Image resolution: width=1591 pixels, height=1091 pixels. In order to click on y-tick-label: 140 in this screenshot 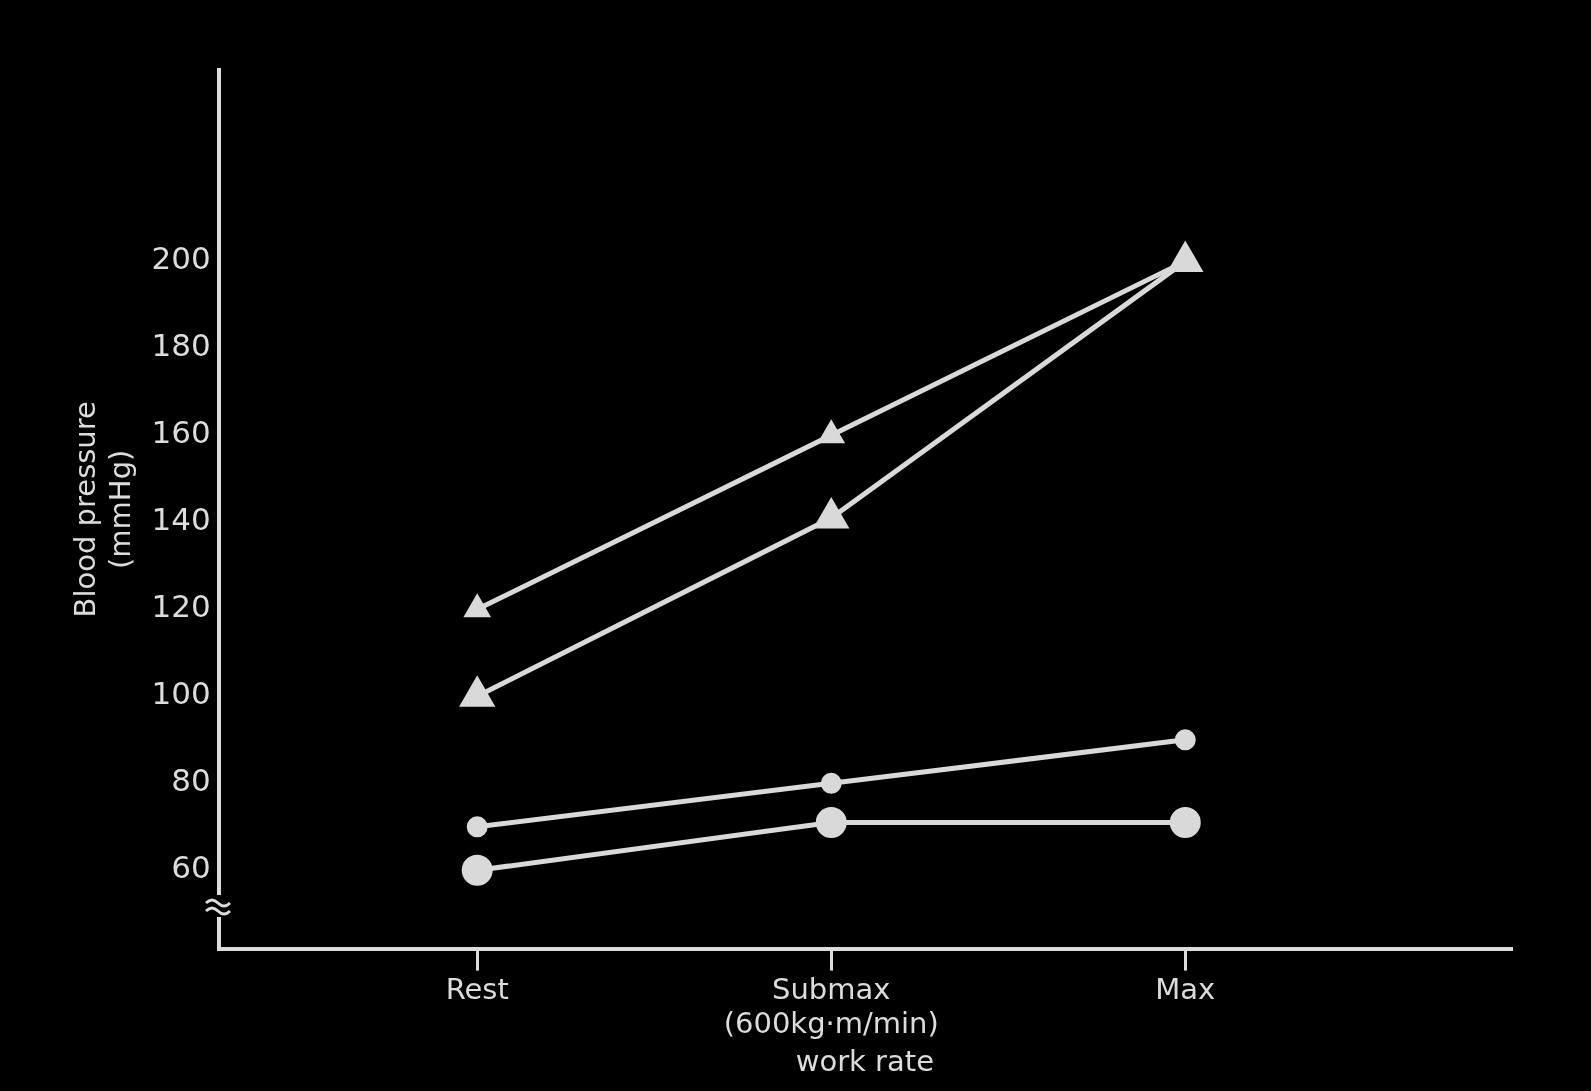, I will do `click(181, 519)`.